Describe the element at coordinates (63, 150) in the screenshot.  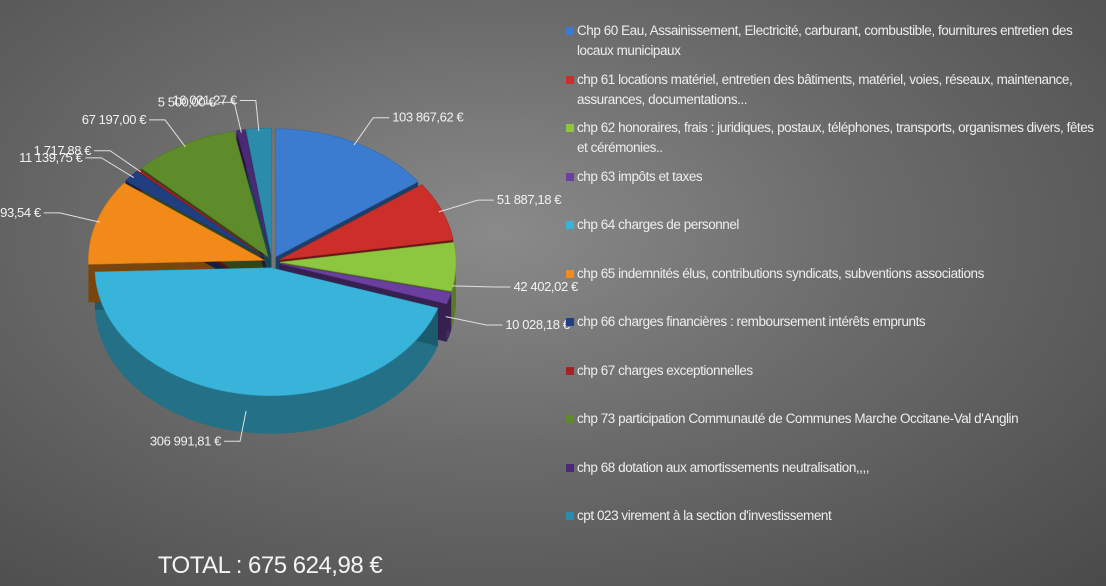
I see `value-label: 1 717,88 €` at that location.